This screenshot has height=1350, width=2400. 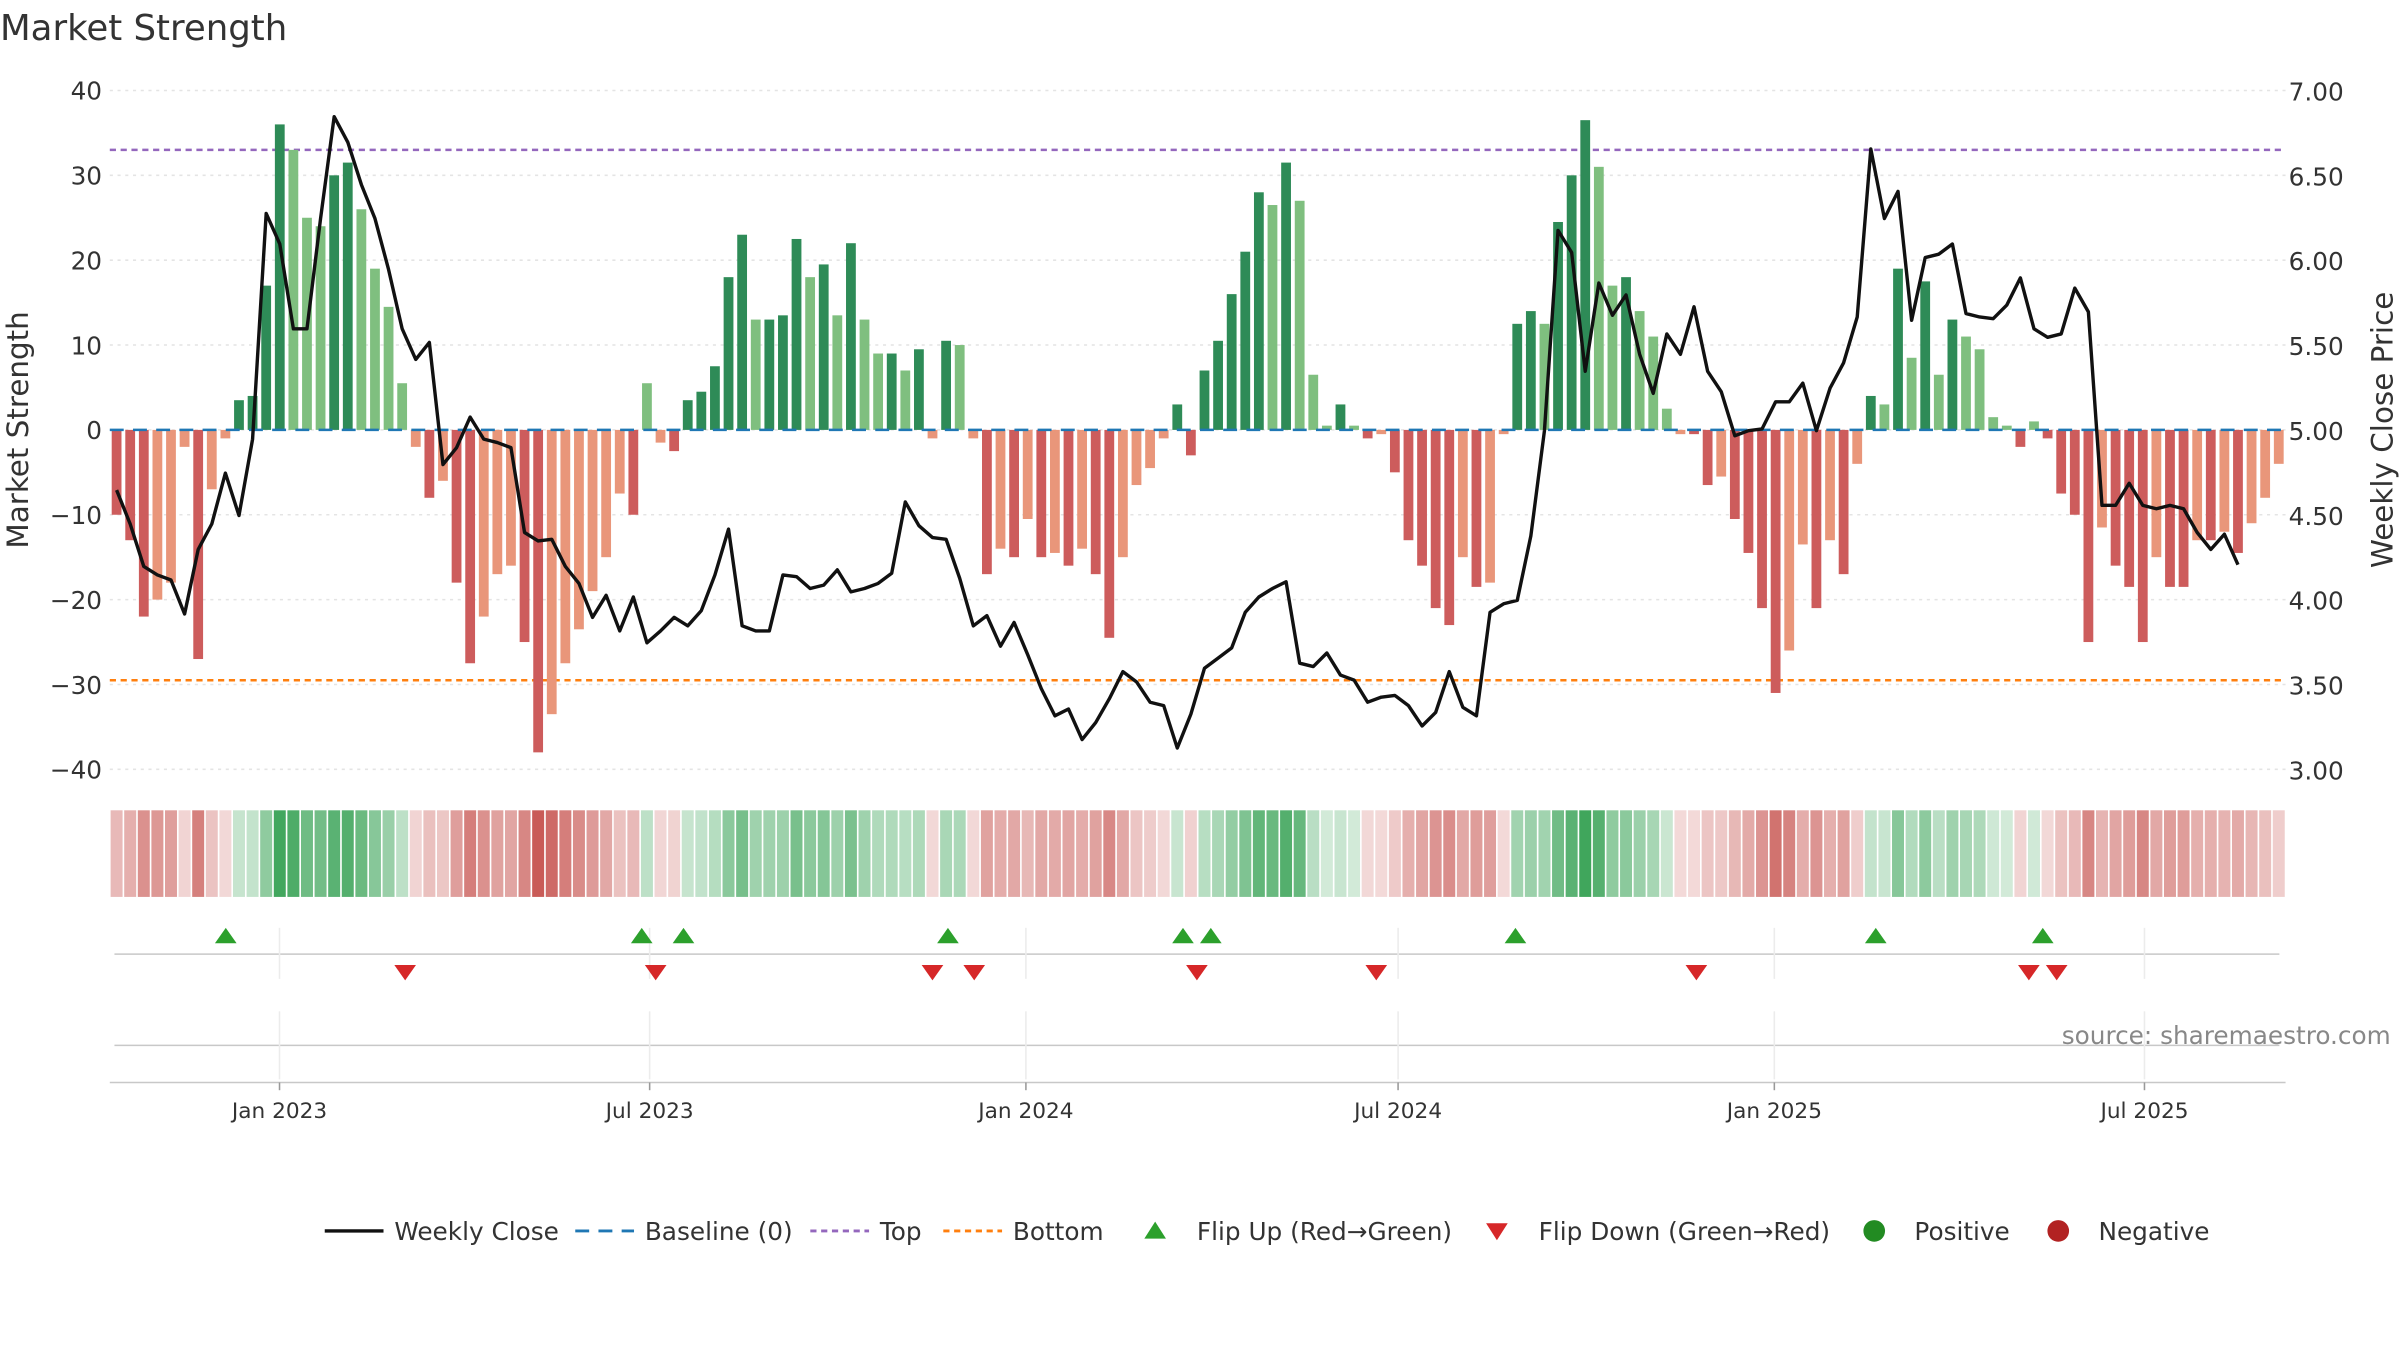 I want to click on y-tick-label: −10, so click(x=76, y=515).